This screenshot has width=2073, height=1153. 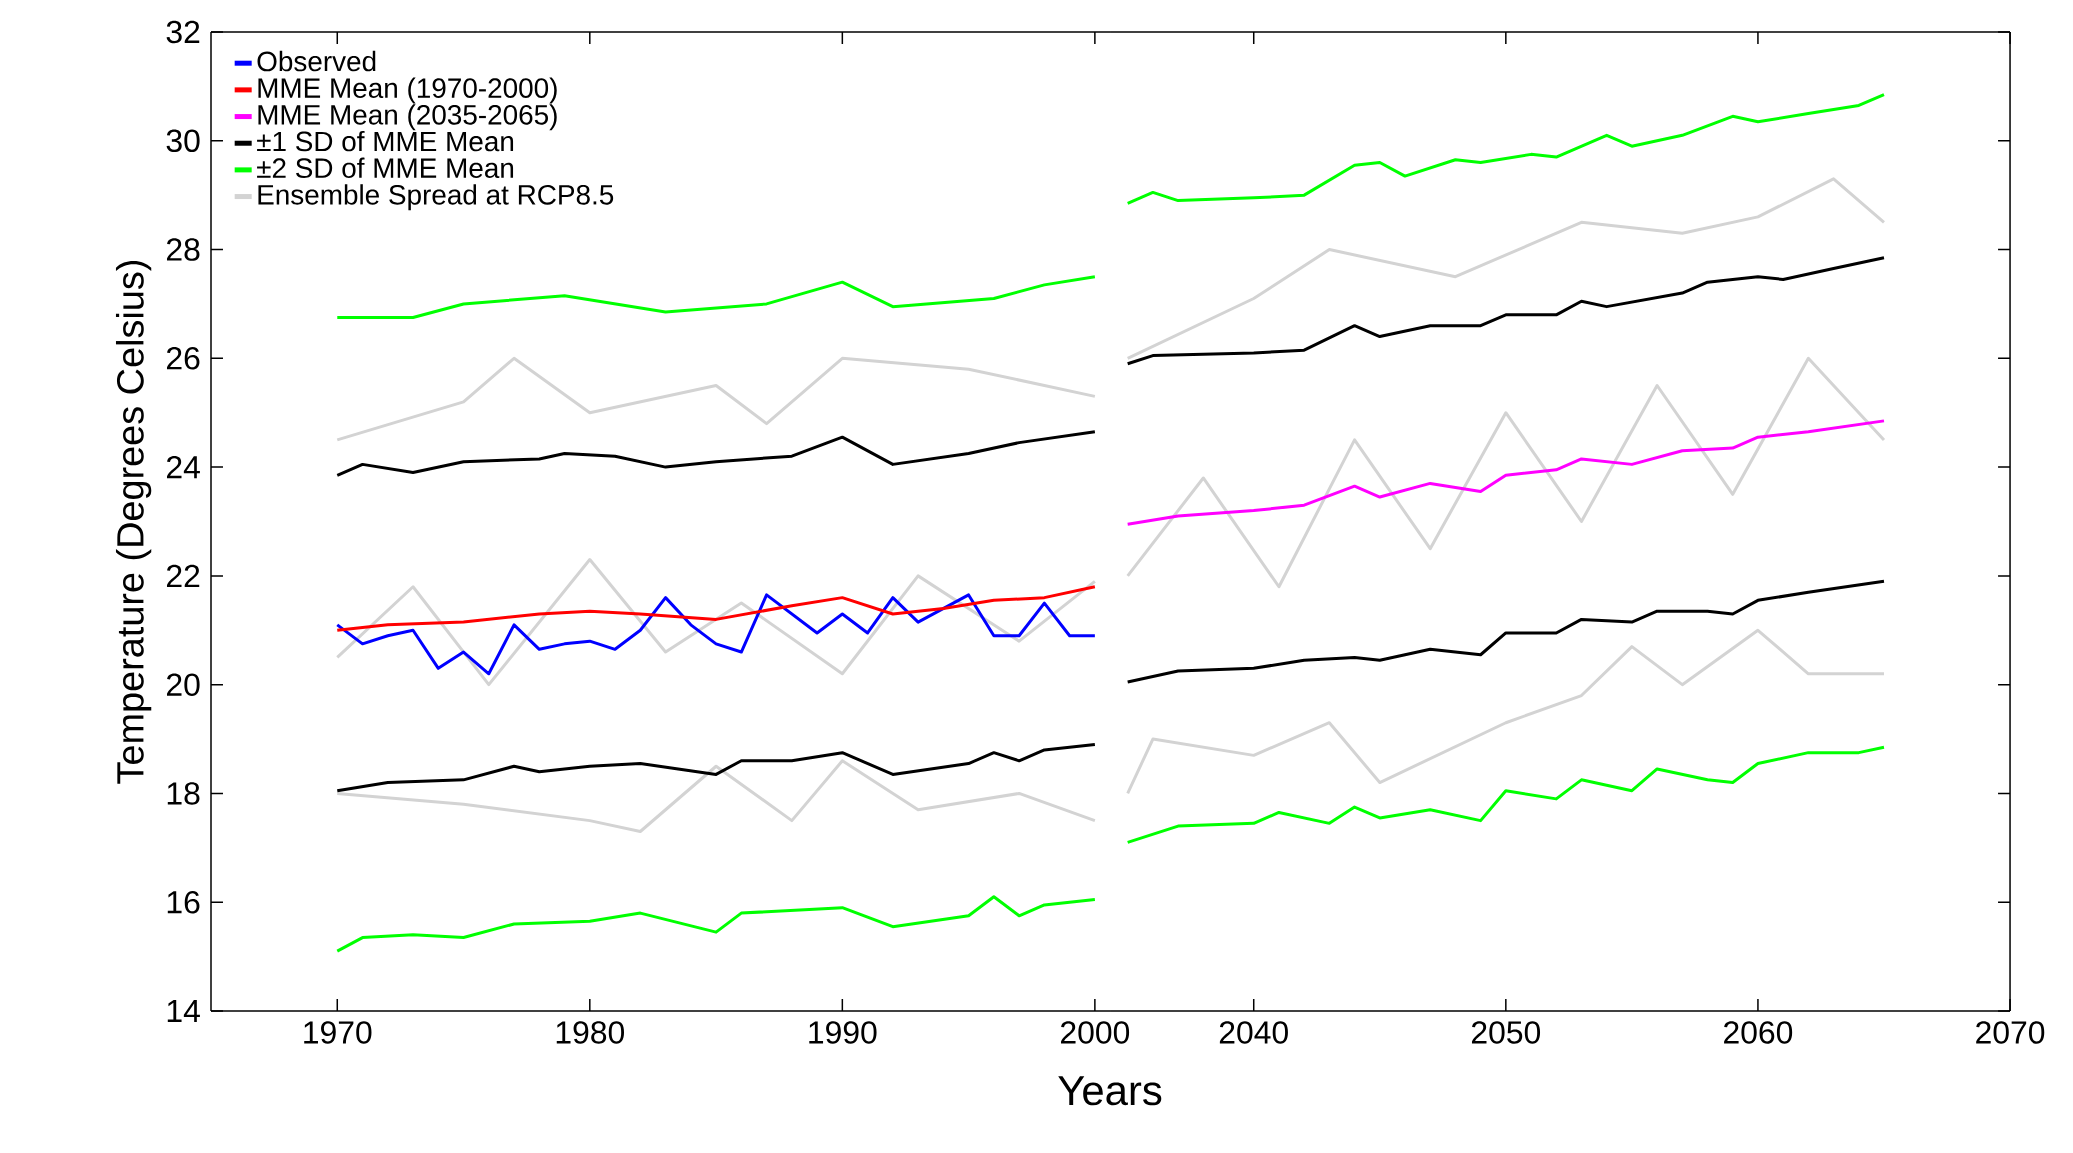 What do you see at coordinates (183, 467) in the screenshot?
I see `y-tick-label: 24` at bounding box center [183, 467].